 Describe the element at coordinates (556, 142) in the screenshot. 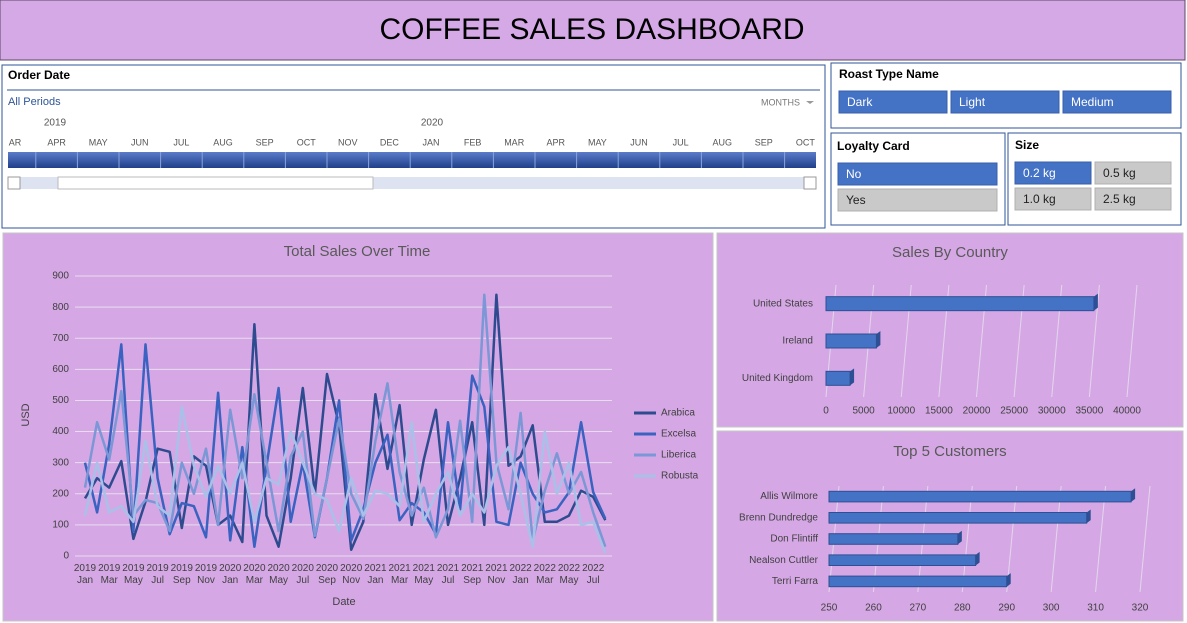

I see `month-label: APR` at that location.